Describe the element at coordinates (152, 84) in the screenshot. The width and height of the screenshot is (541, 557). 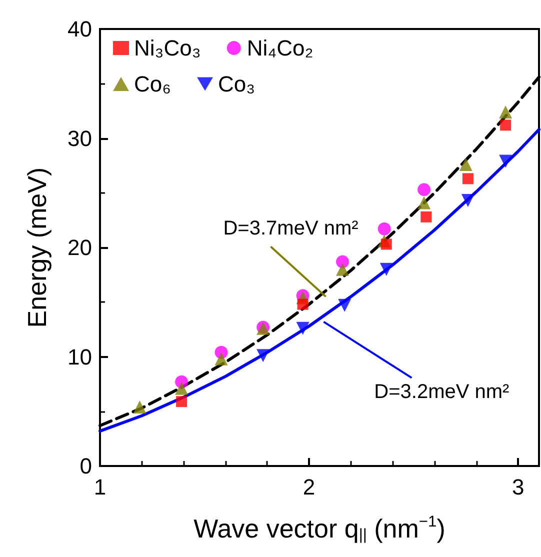
I see `legend-label: Co₆` at that location.